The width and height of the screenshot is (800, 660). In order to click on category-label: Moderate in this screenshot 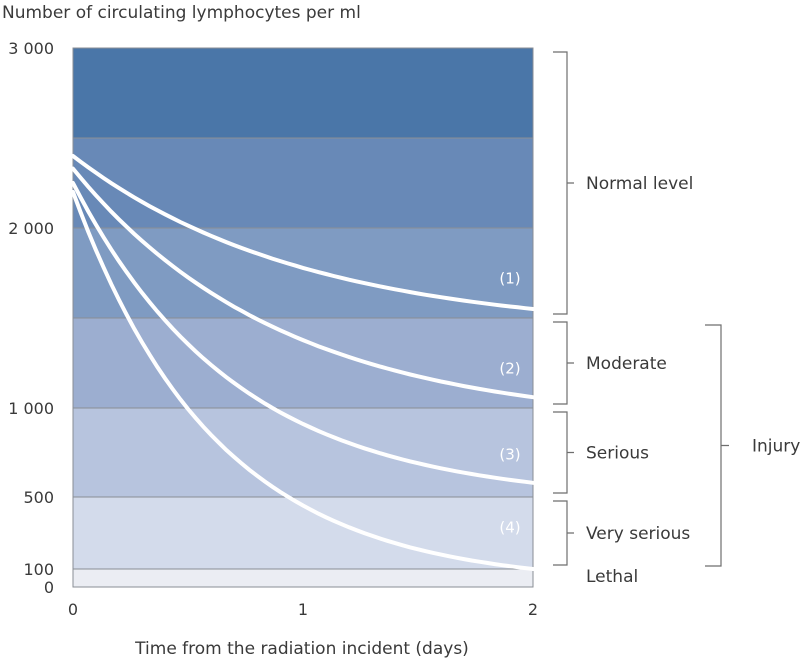, I will do `click(626, 364)`.